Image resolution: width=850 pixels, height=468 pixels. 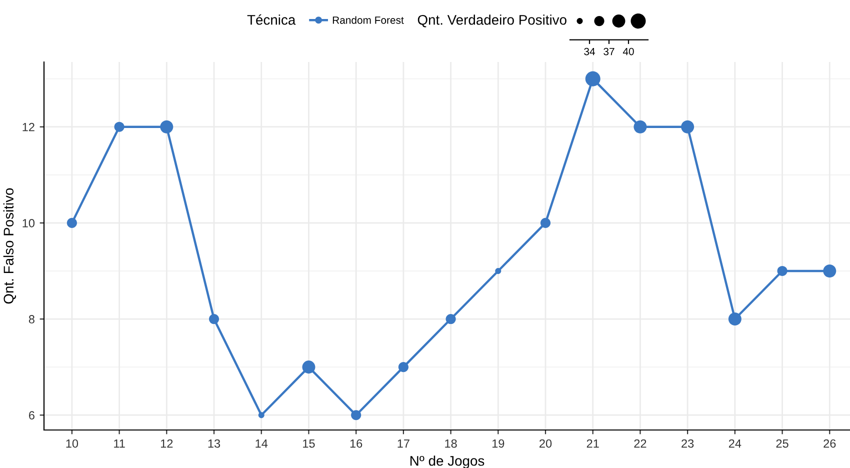 I want to click on x-tick-label: 10, so click(x=72, y=443).